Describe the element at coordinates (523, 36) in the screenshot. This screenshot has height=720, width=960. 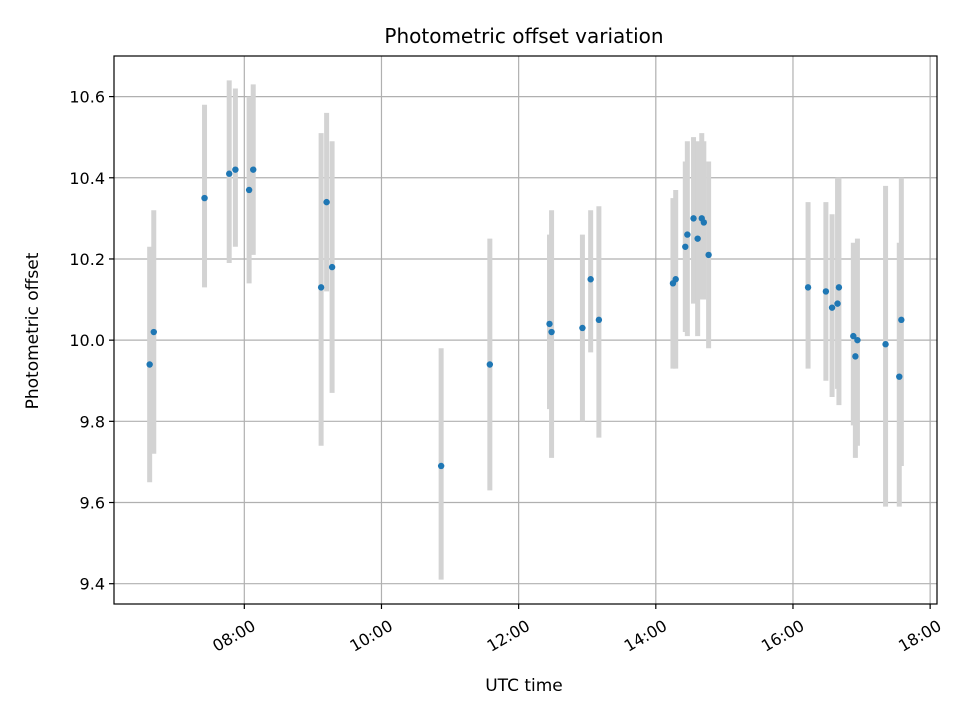
I see `chart-title: Photometric offset variation` at that location.